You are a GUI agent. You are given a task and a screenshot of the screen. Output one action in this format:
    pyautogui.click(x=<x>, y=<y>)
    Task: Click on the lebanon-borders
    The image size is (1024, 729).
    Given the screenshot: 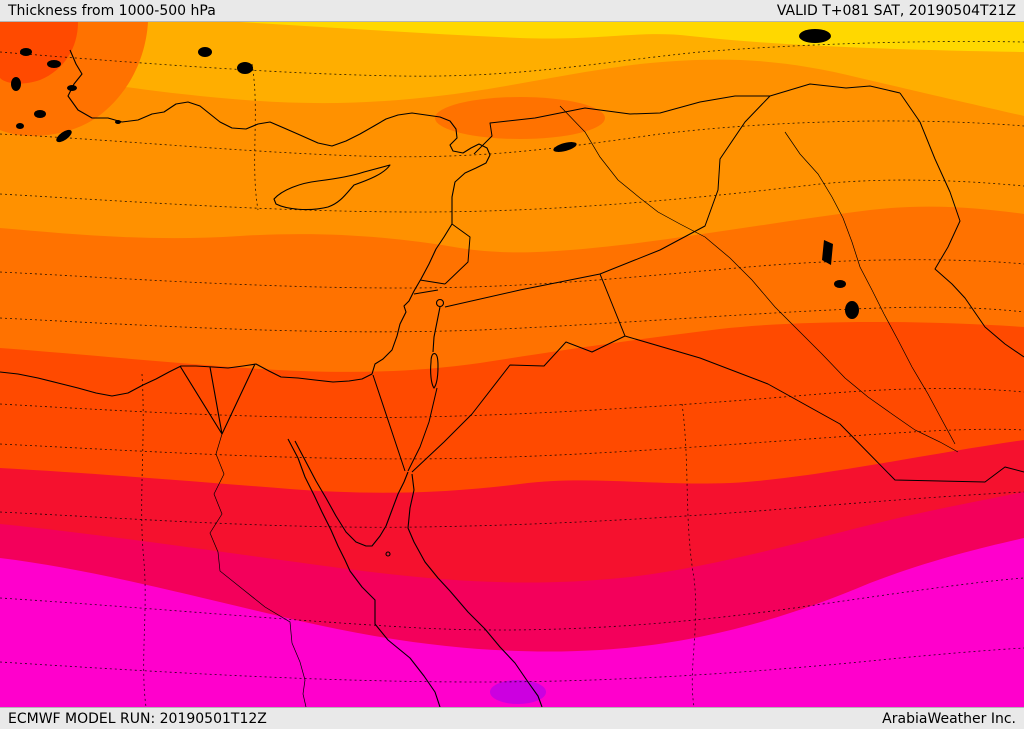 What is the action you would take?
    pyautogui.click(x=442, y=259)
    